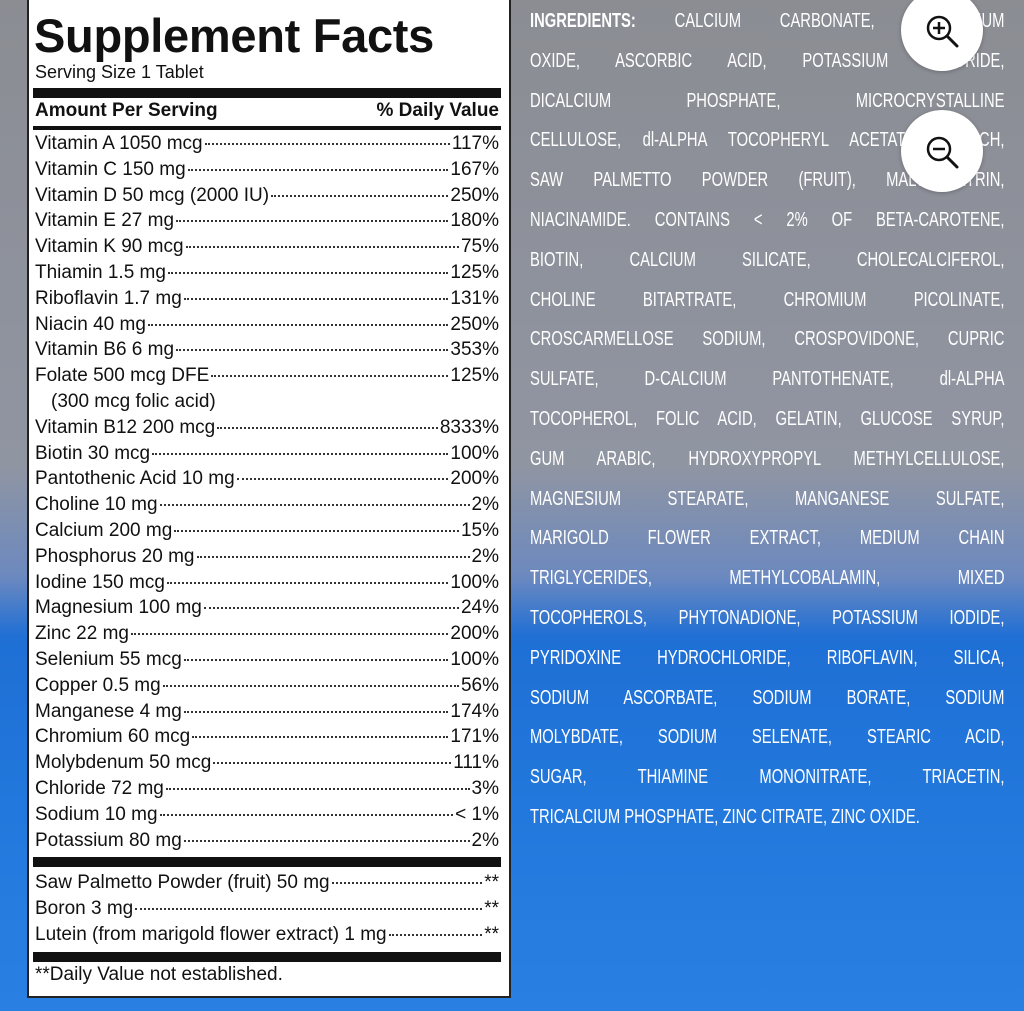 This screenshot has width=1024, height=1011. What do you see at coordinates (475, 143) in the screenshot?
I see `daily-value: 117%` at bounding box center [475, 143].